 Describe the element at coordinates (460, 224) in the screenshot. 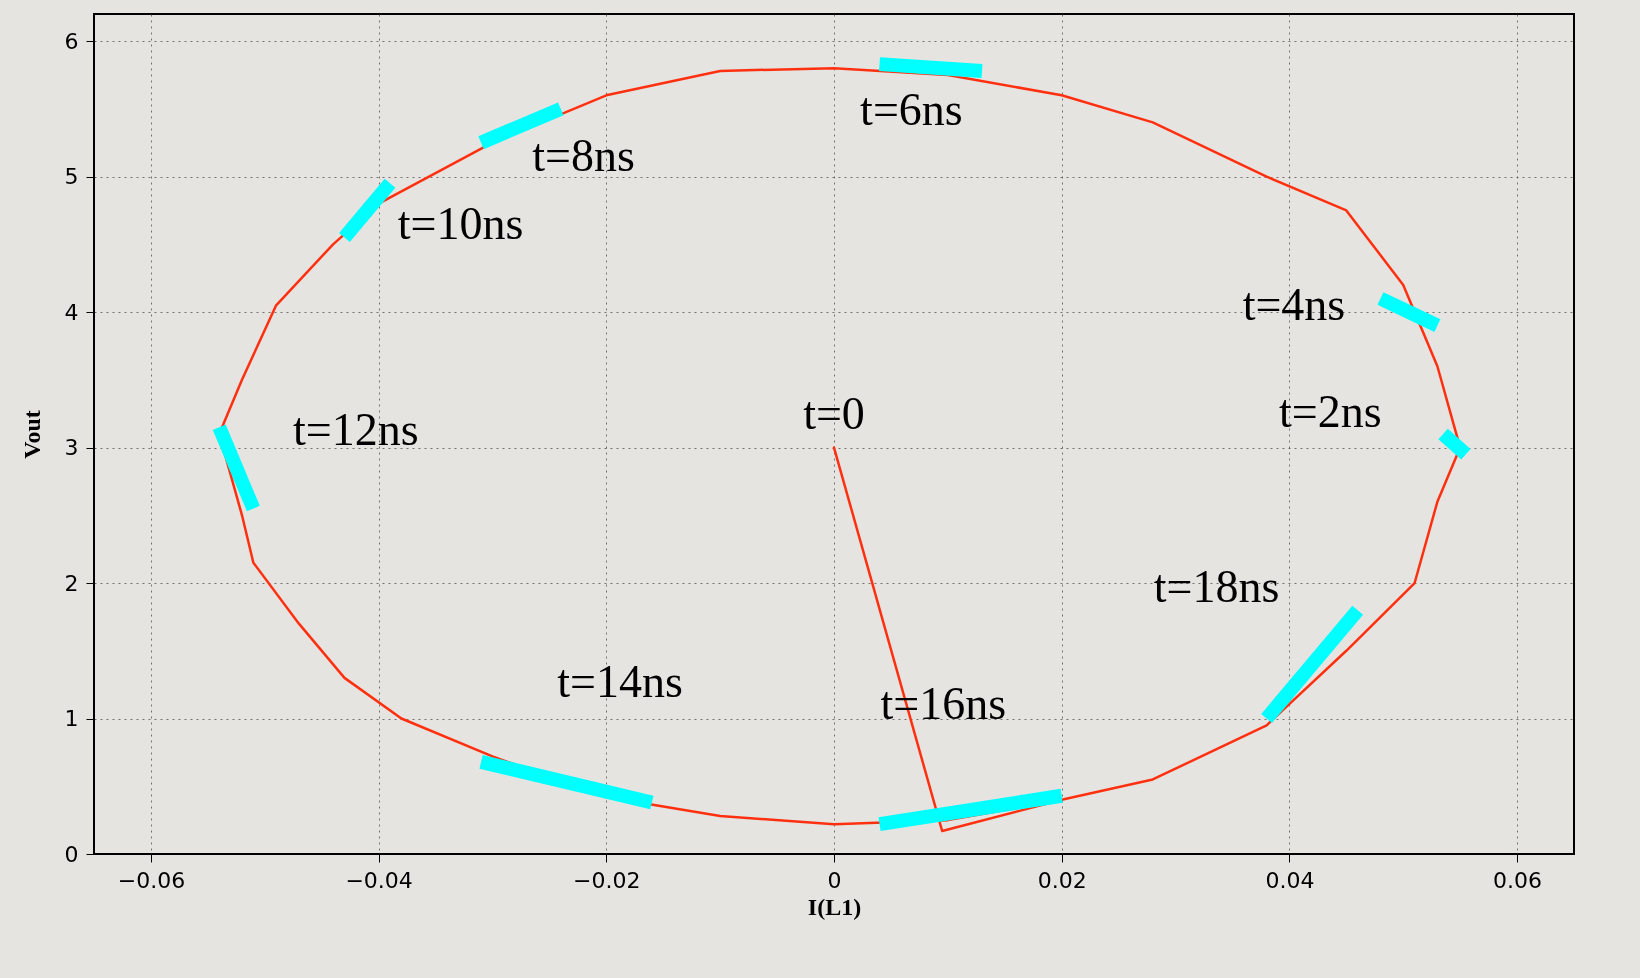

I see `annotation: t=10ns` at that location.